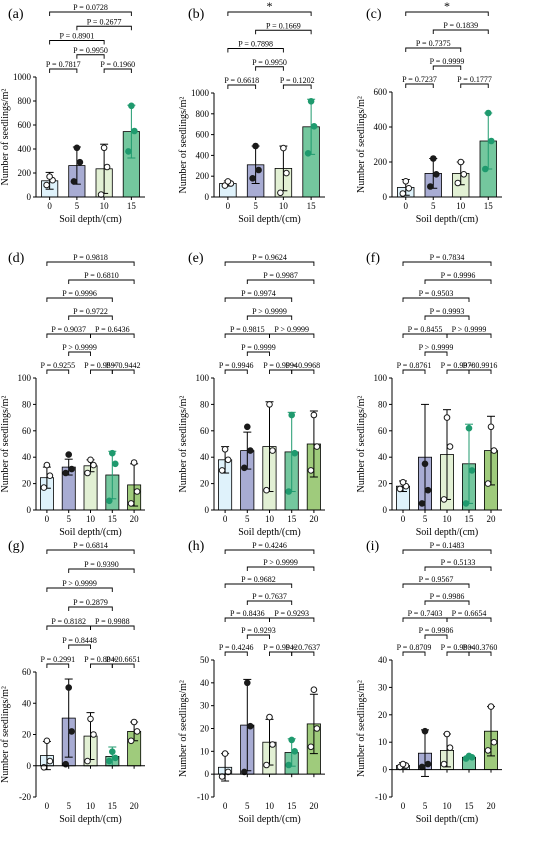 The width and height of the screenshot is (550, 852). I want to click on y-tick-label: 0, so click(207, 197).